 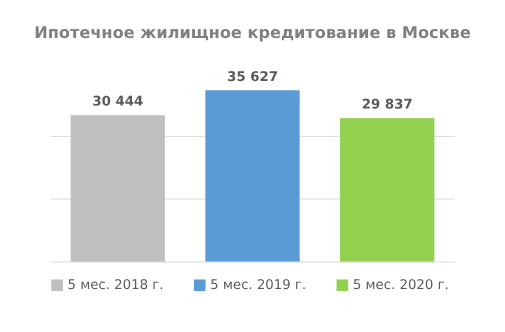 What do you see at coordinates (118, 102) in the screenshot?
I see `data-label: 30 444` at bounding box center [118, 102].